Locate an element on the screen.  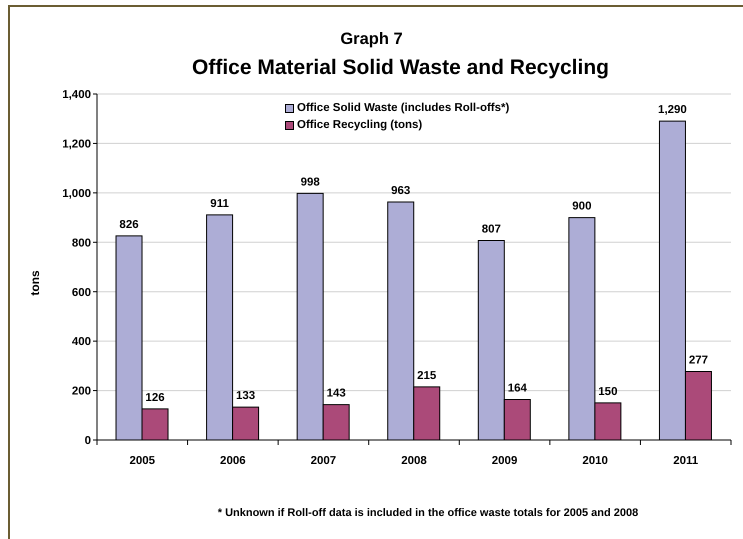
data-label: 143 is located at coordinates (336, 394).